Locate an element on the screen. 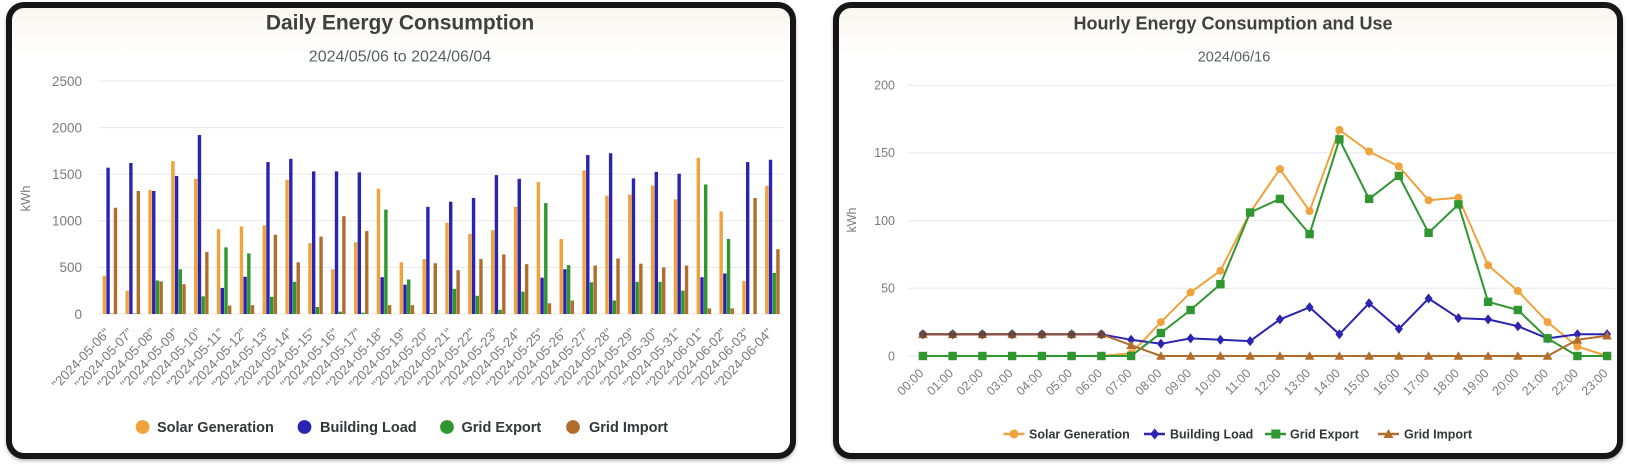  svg-text: 07:00 is located at coordinates (1119, 382).